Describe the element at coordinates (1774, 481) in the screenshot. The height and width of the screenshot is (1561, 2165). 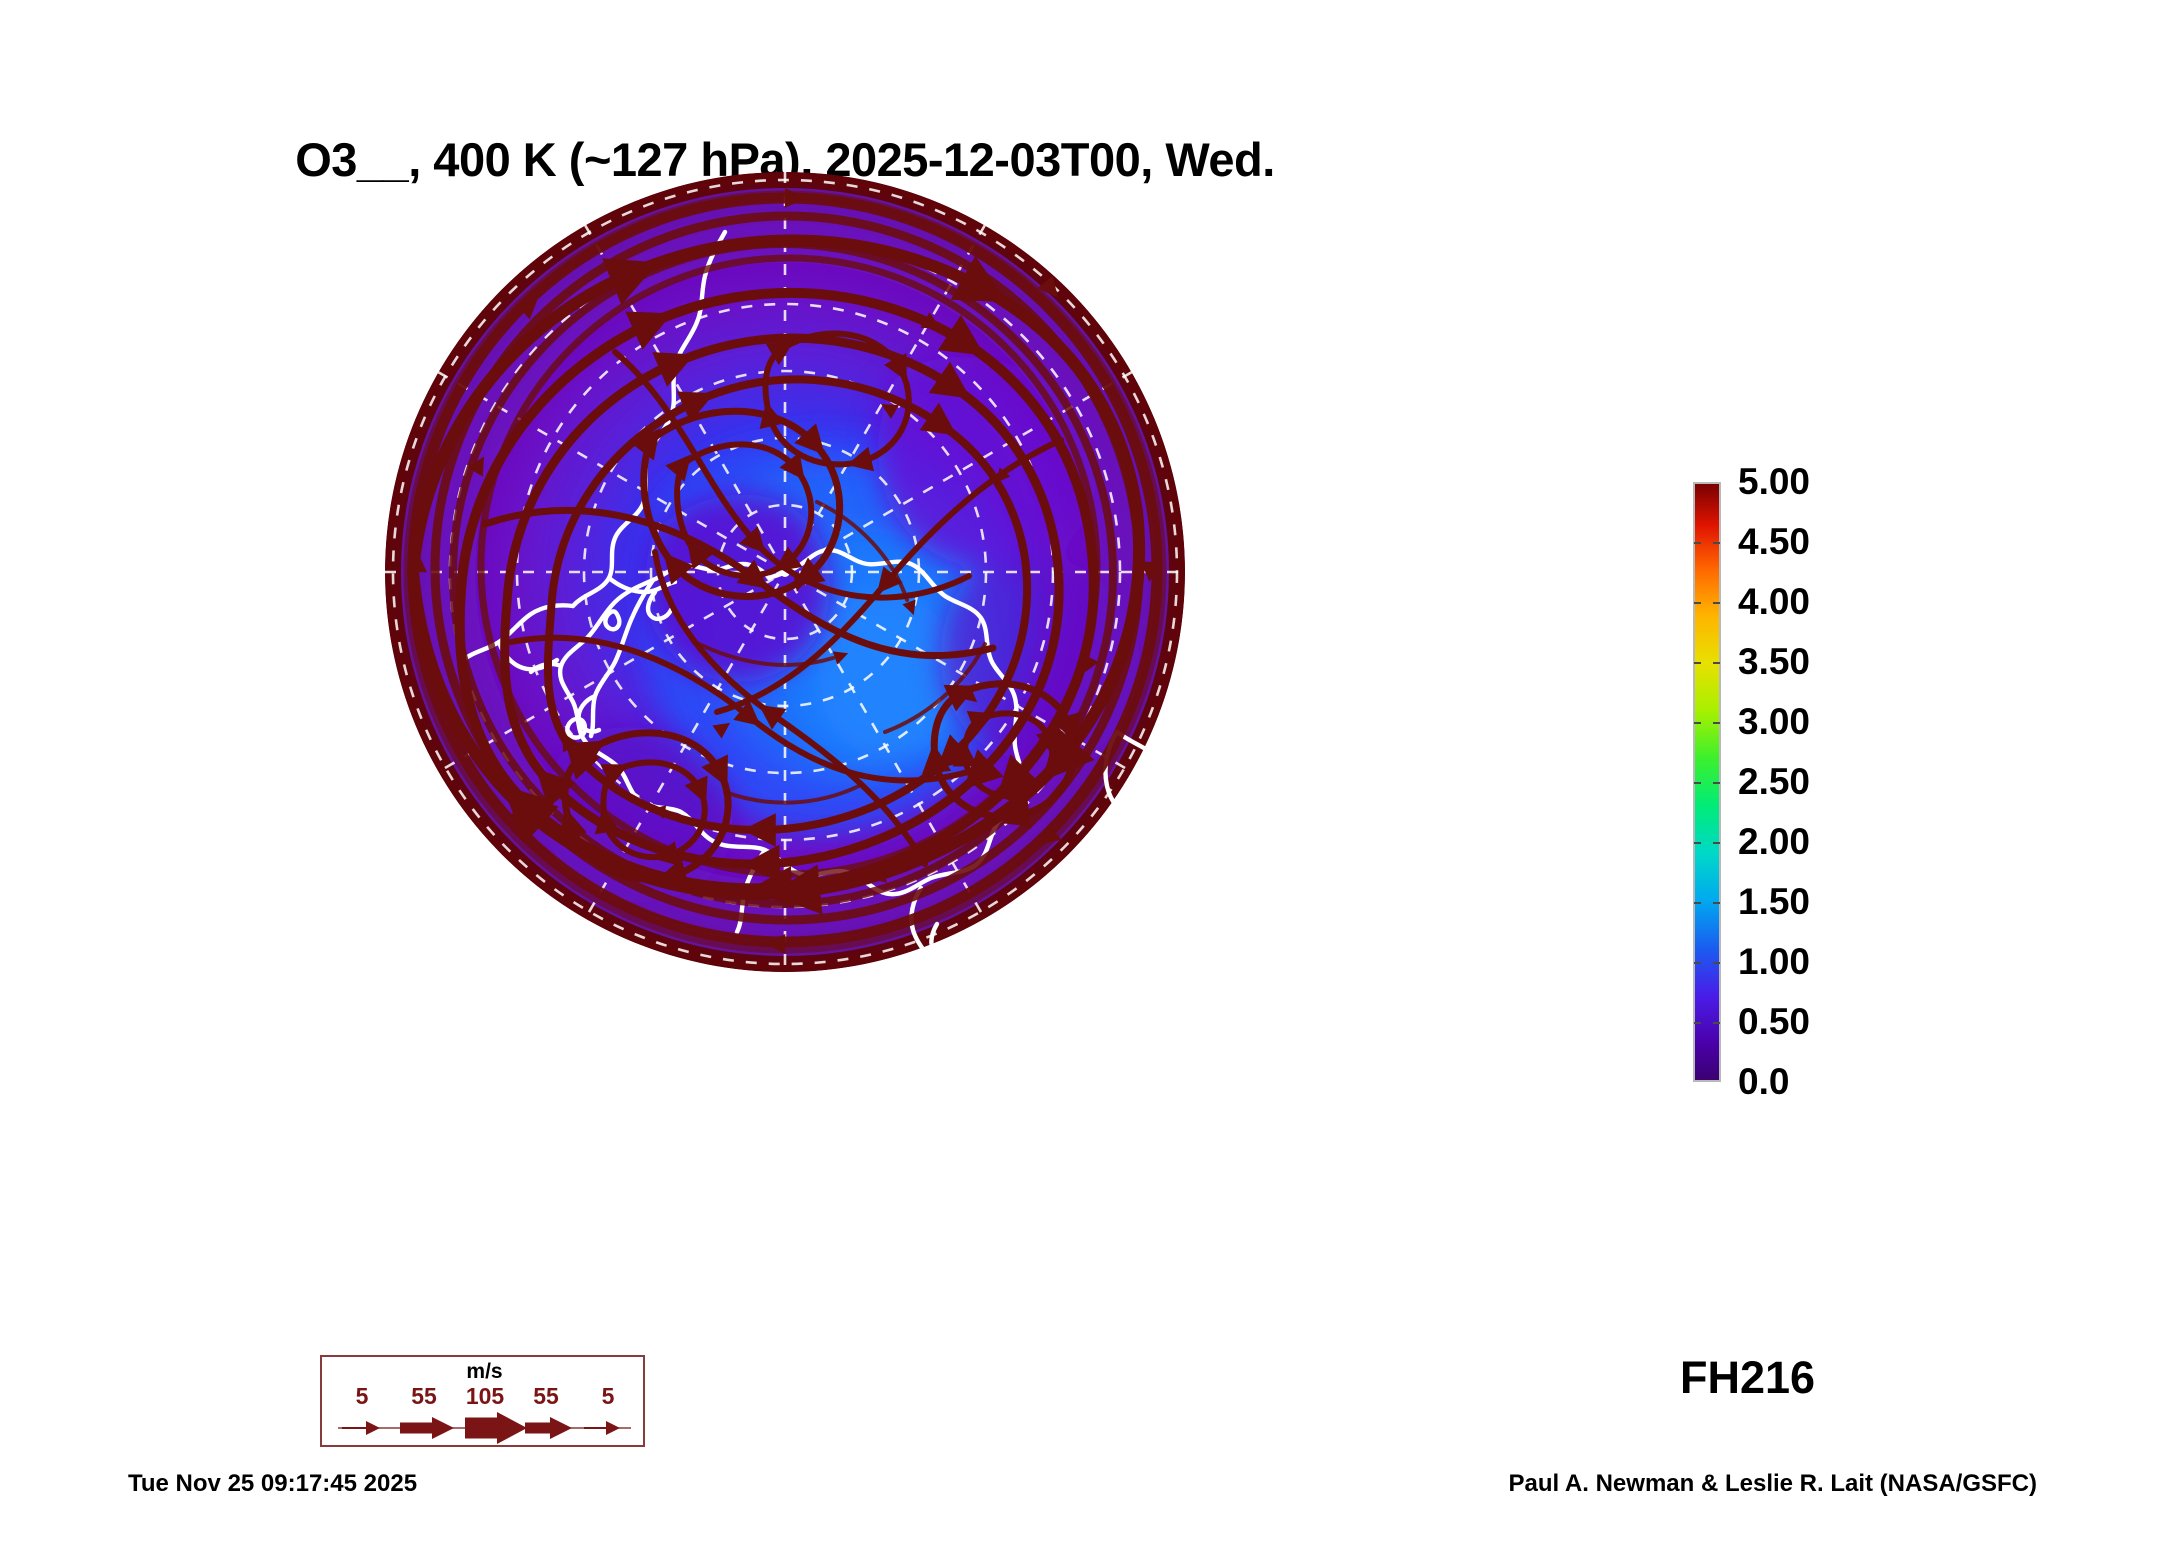
I see `colorbar-label: 5.00` at that location.